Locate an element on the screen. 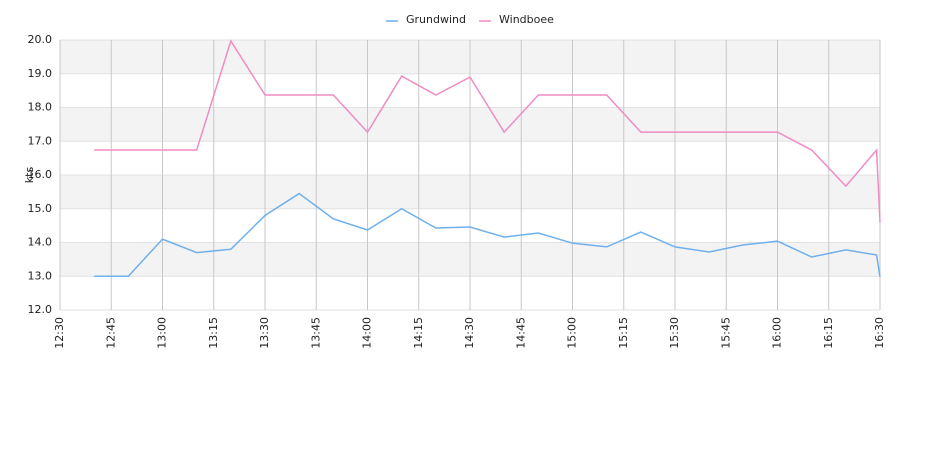 The height and width of the screenshot is (450, 940). y-tick-label: 13.0 is located at coordinates (40, 275).